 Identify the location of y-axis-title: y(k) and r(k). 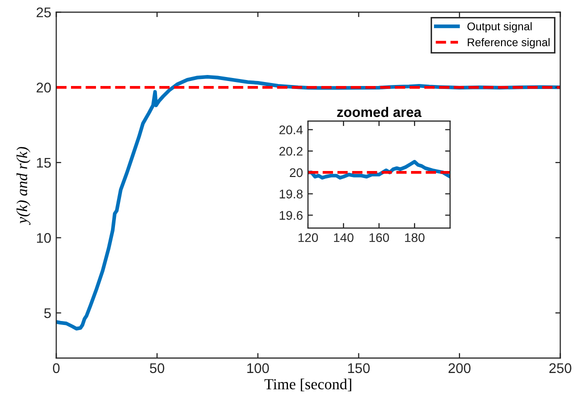
(23, 185).